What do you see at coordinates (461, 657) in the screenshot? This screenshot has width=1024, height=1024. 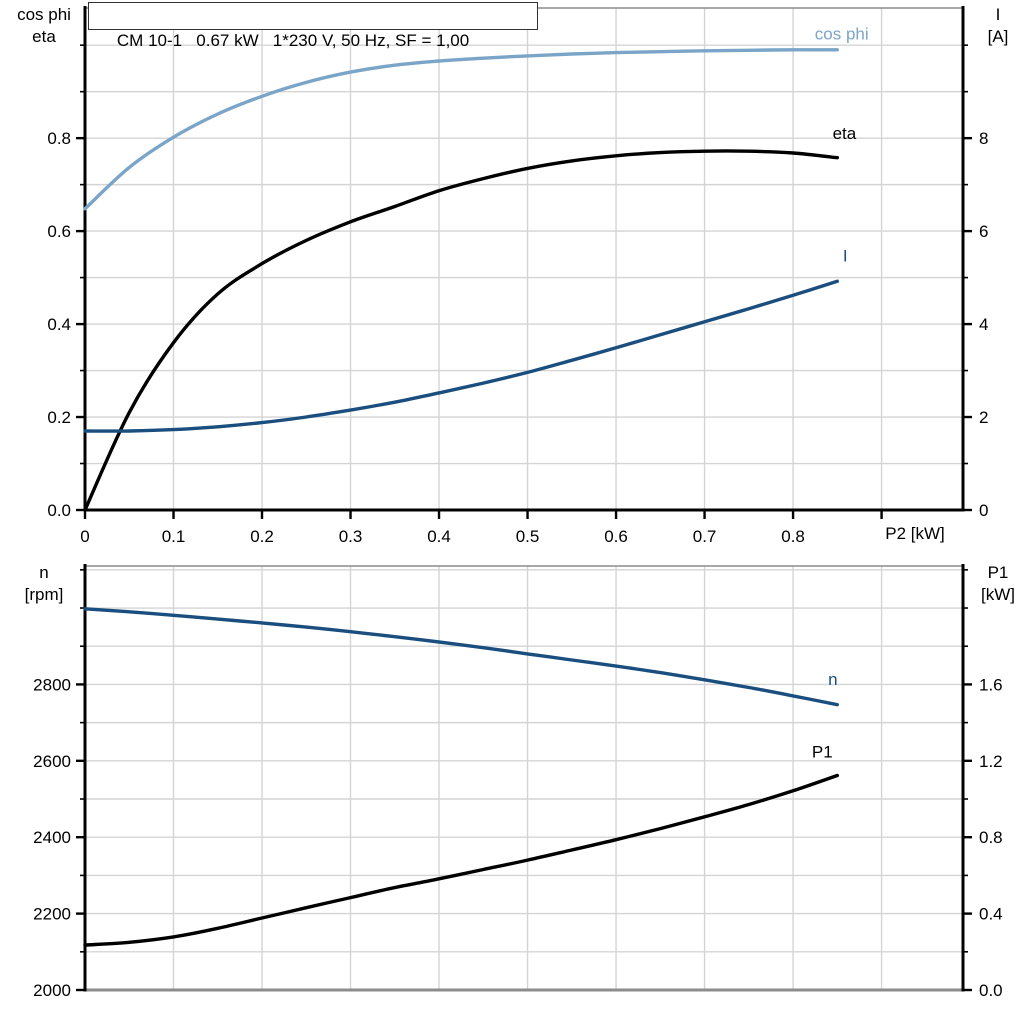 I see `curve-n` at bounding box center [461, 657].